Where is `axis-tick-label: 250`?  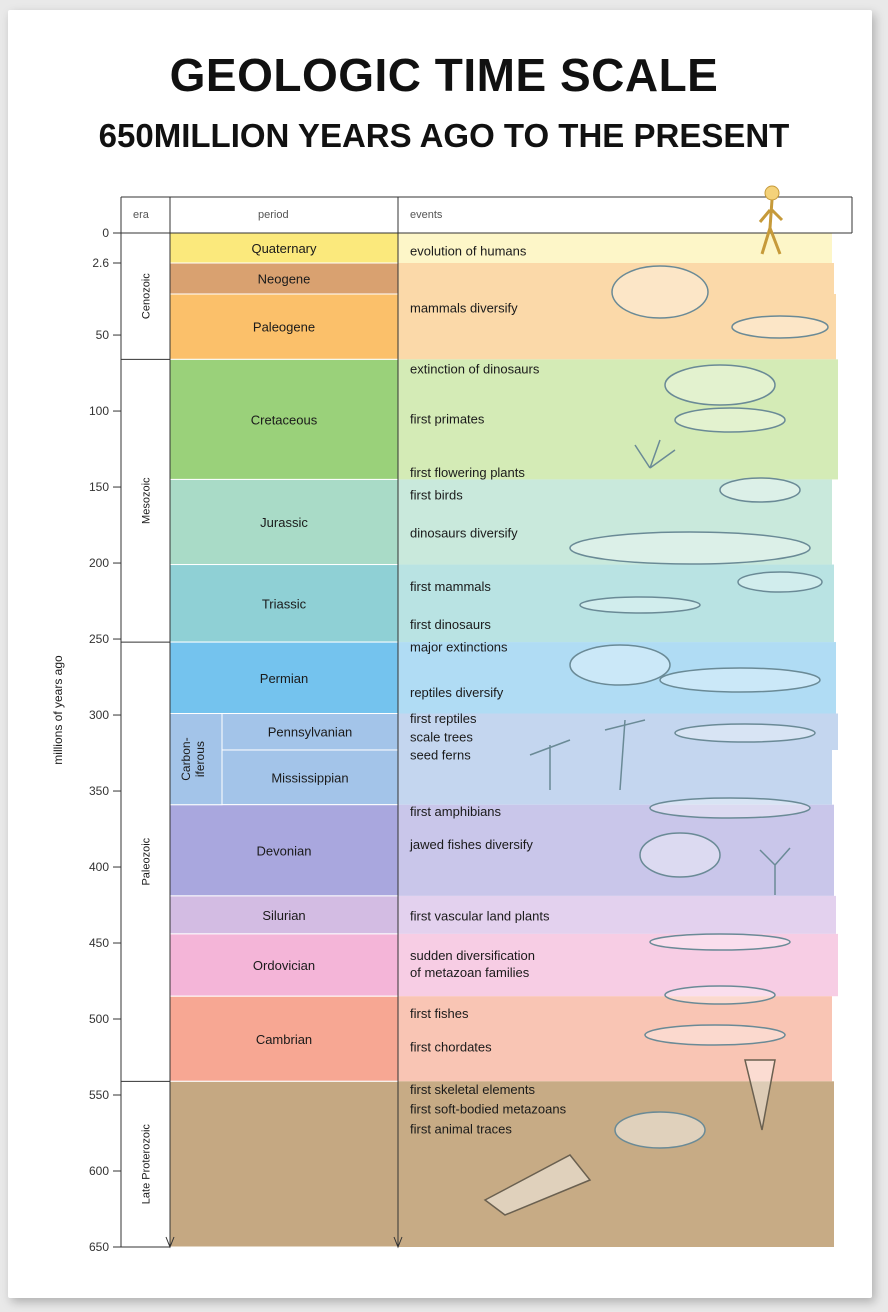 axis-tick-label: 250 is located at coordinates (99, 639).